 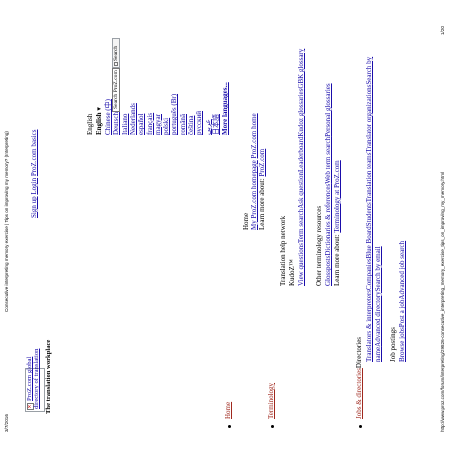 What do you see at coordinates (369, 214) in the screenshot?
I see `directory-link: Students` at bounding box center [369, 214].